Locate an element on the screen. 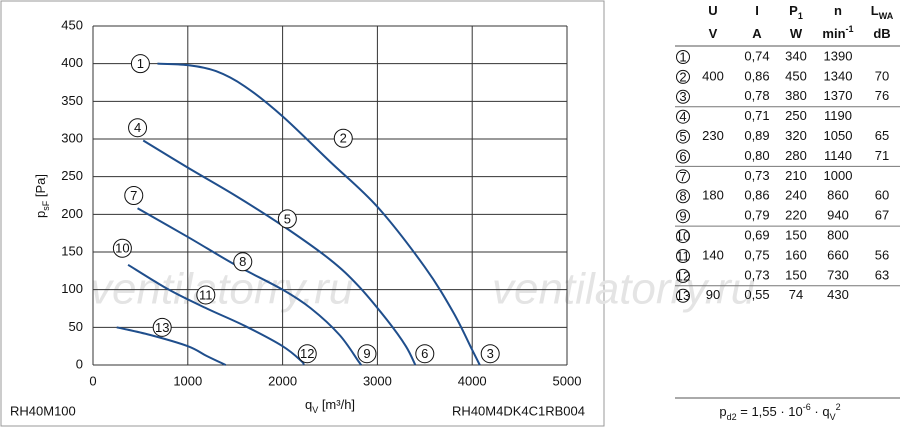 The image size is (900, 429). row-marker-label: 6 is located at coordinates (682, 156).